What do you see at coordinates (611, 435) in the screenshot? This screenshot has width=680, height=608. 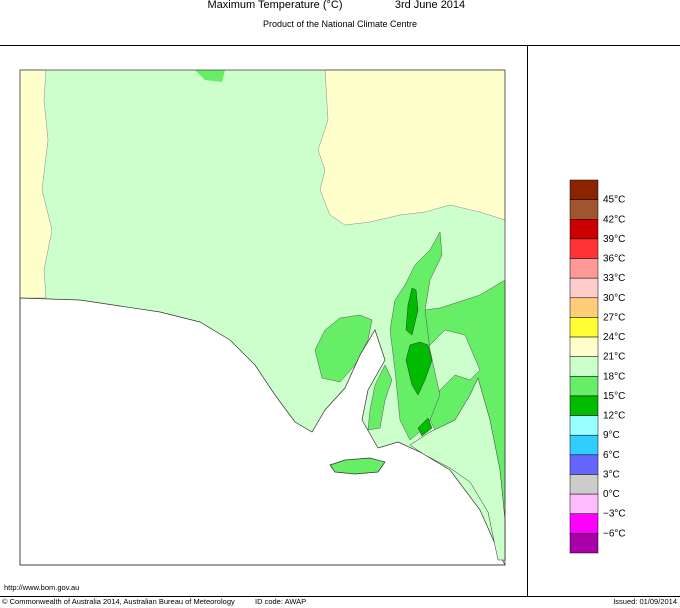 I see `legend-label: 9°C` at bounding box center [611, 435].